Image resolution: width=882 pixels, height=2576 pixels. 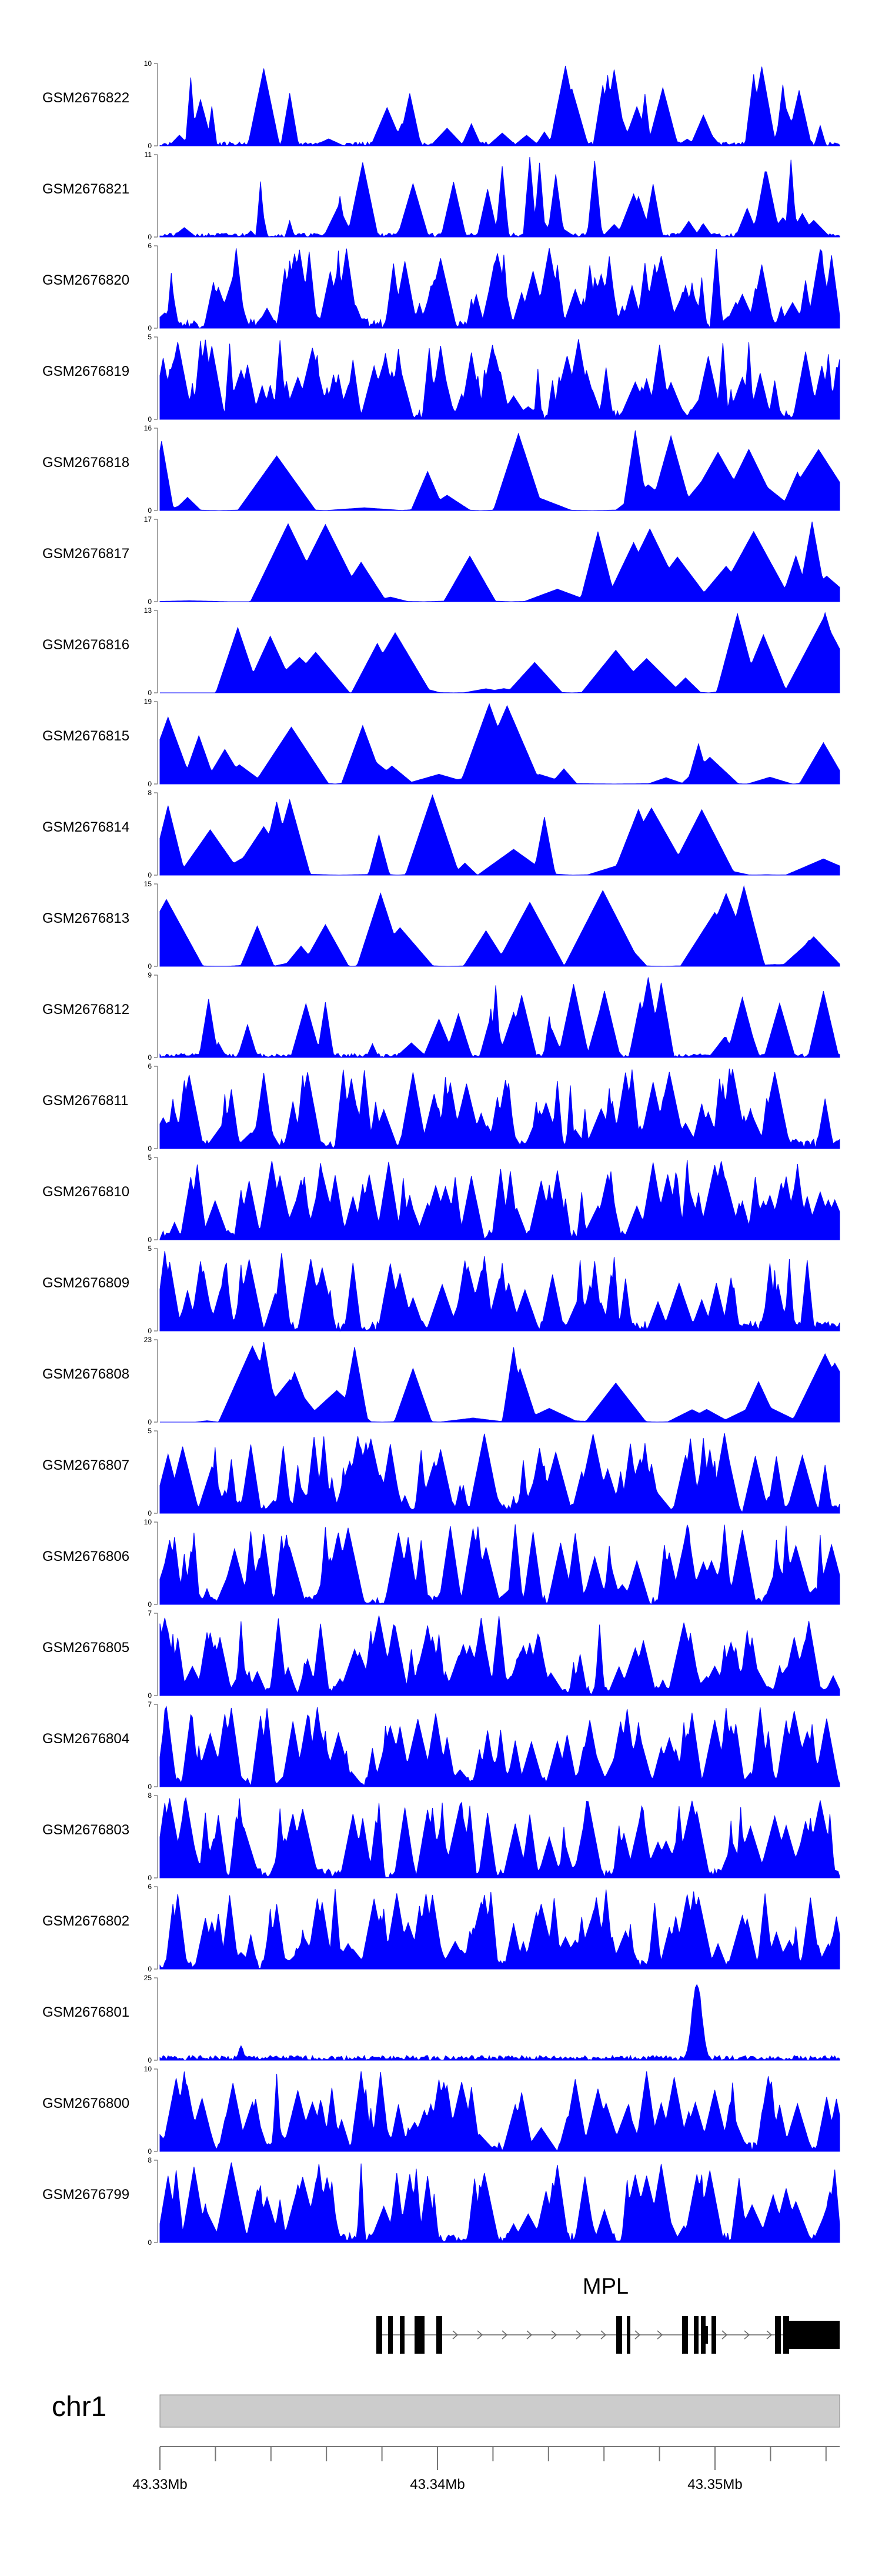 I want to click on chromosome-band, so click(x=499, y=2411).